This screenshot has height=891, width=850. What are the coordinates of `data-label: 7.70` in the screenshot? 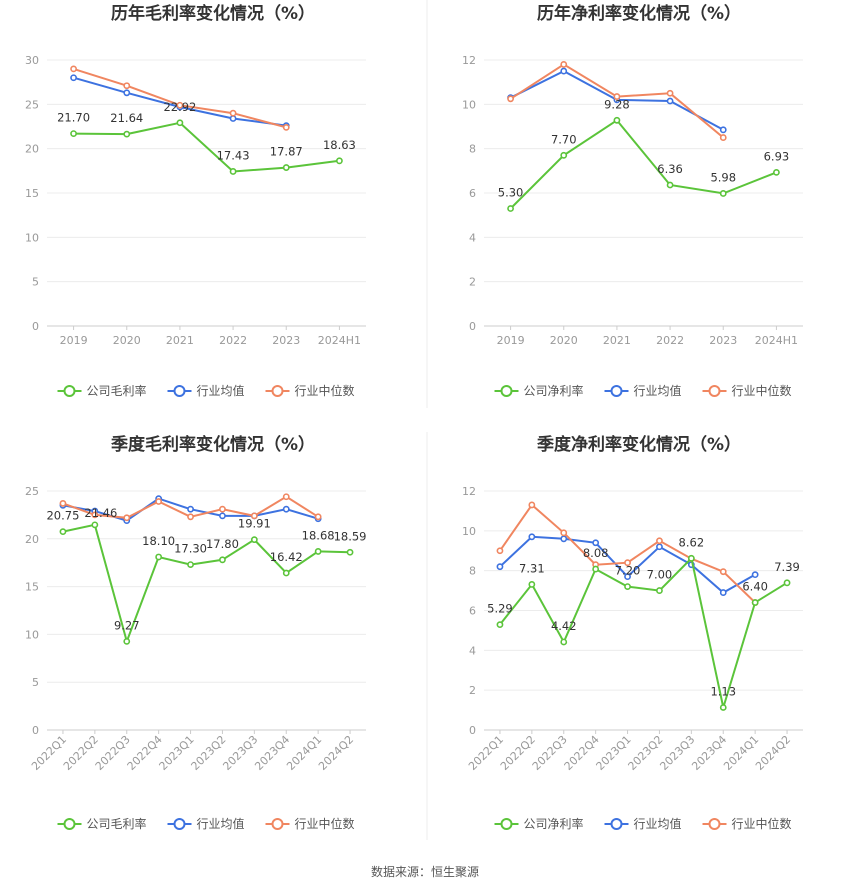 It's located at (564, 139).